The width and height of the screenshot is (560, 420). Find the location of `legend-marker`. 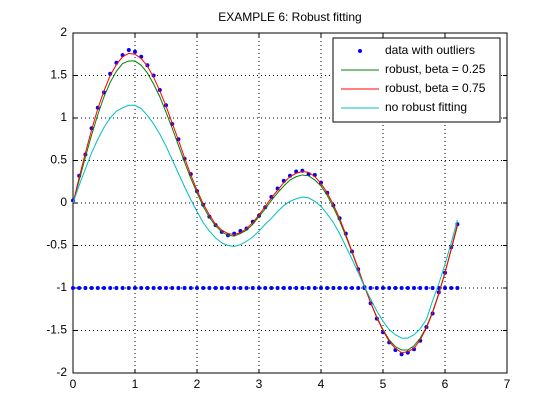

legend-marker is located at coordinates (360, 51).